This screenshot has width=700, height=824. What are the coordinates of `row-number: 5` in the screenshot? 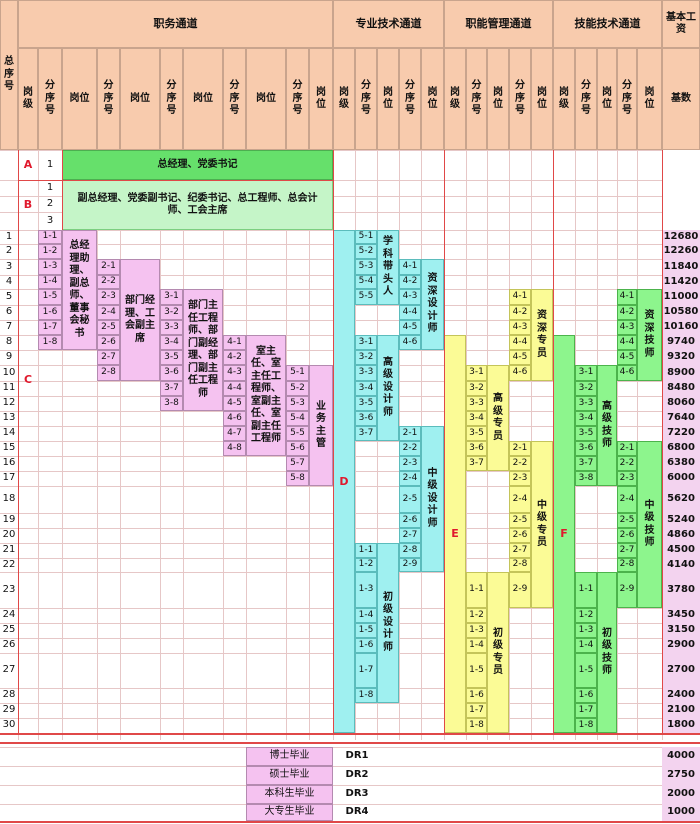 It's located at (9, 296).